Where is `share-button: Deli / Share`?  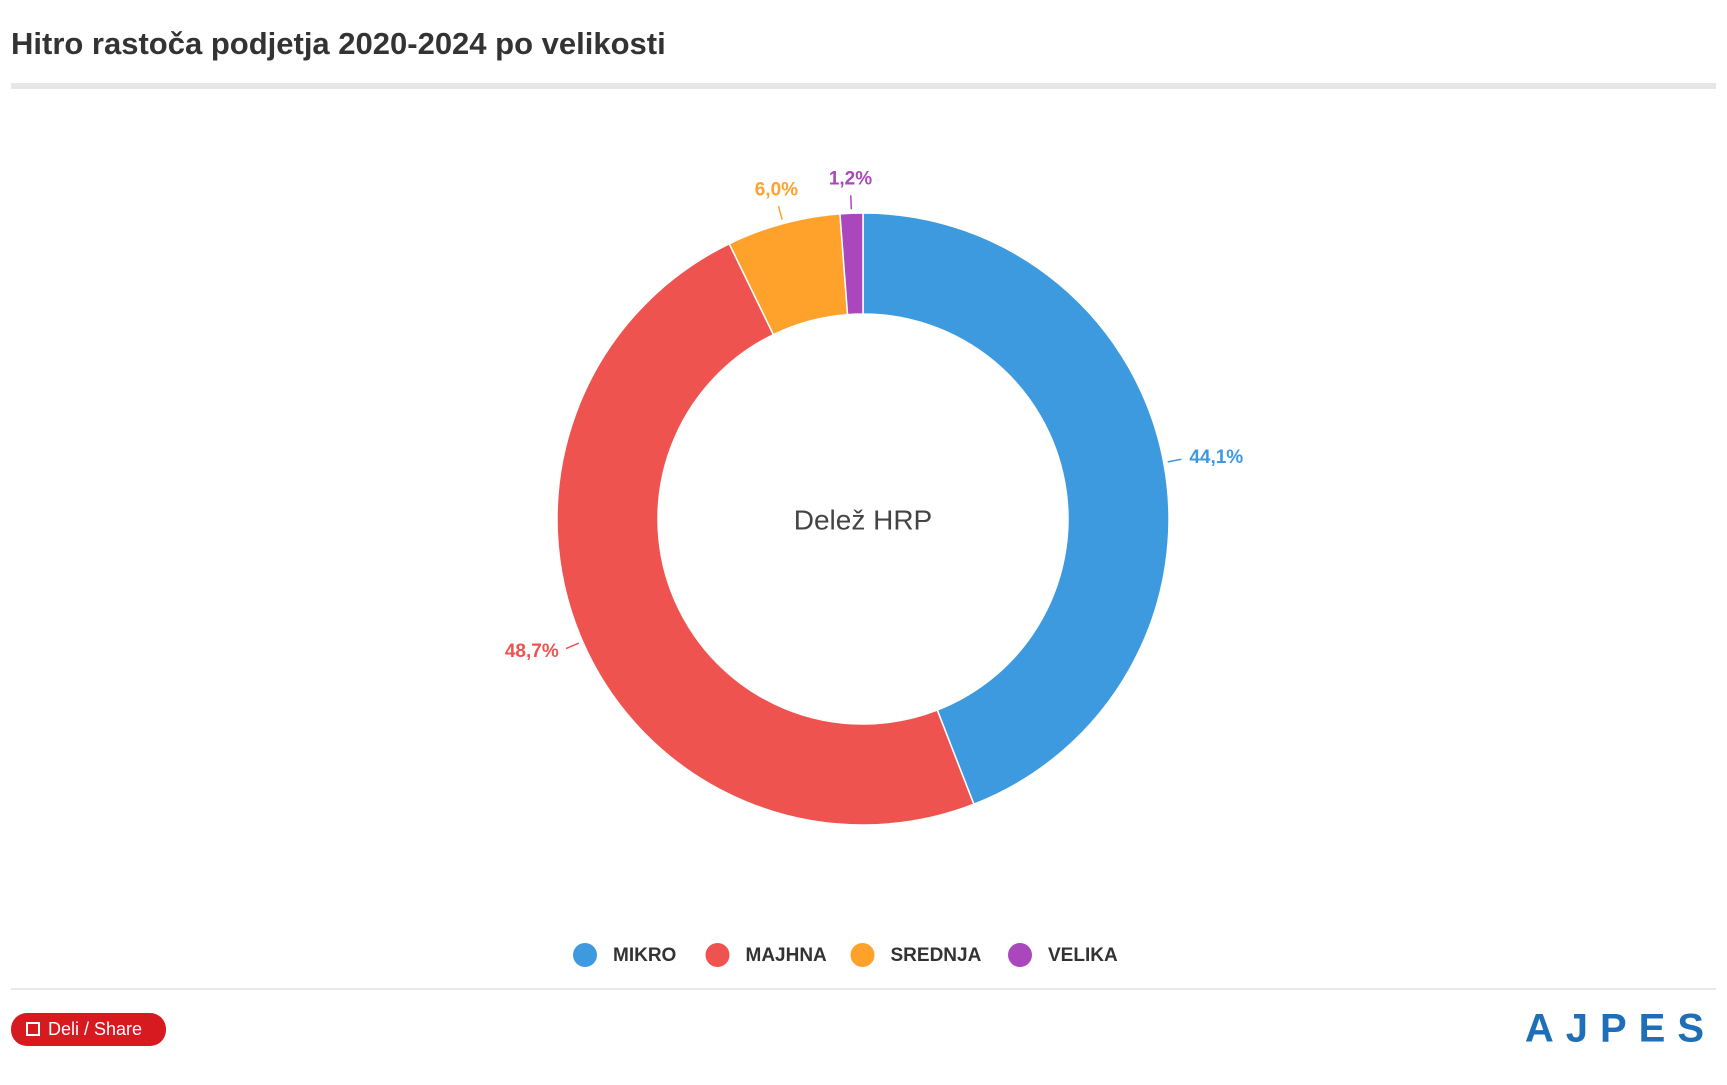
share-button: Deli / Share is located at coordinates (88, 1029).